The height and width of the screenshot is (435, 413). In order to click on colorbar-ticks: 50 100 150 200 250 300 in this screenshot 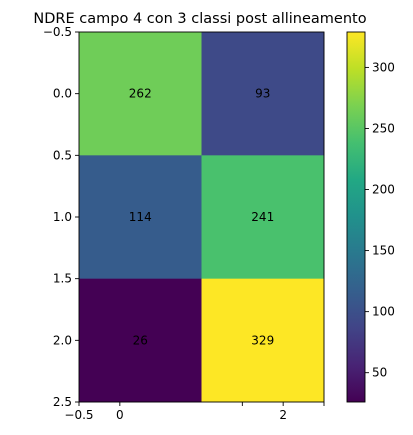, I will do `click(380, 220)`.